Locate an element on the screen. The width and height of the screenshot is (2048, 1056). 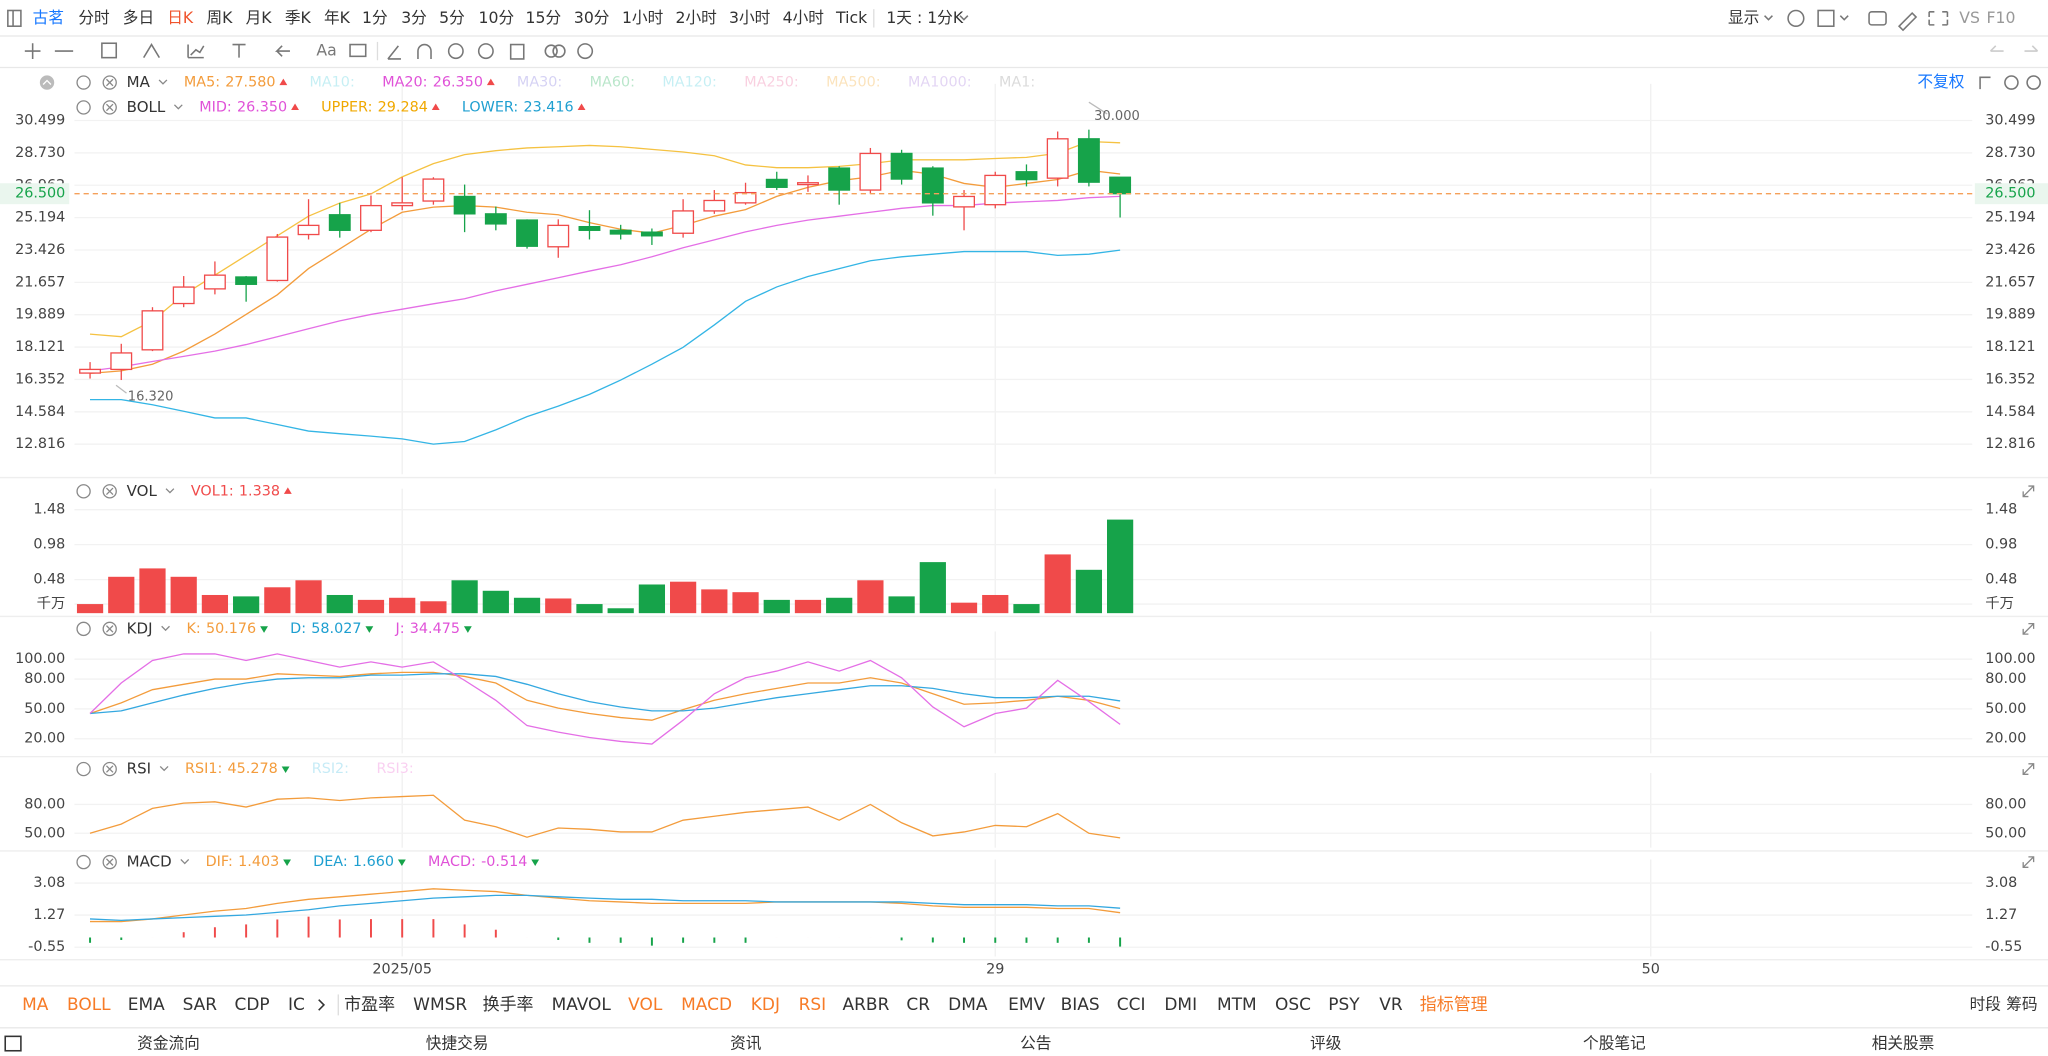
period-tab: 周K is located at coordinates (219, 17).